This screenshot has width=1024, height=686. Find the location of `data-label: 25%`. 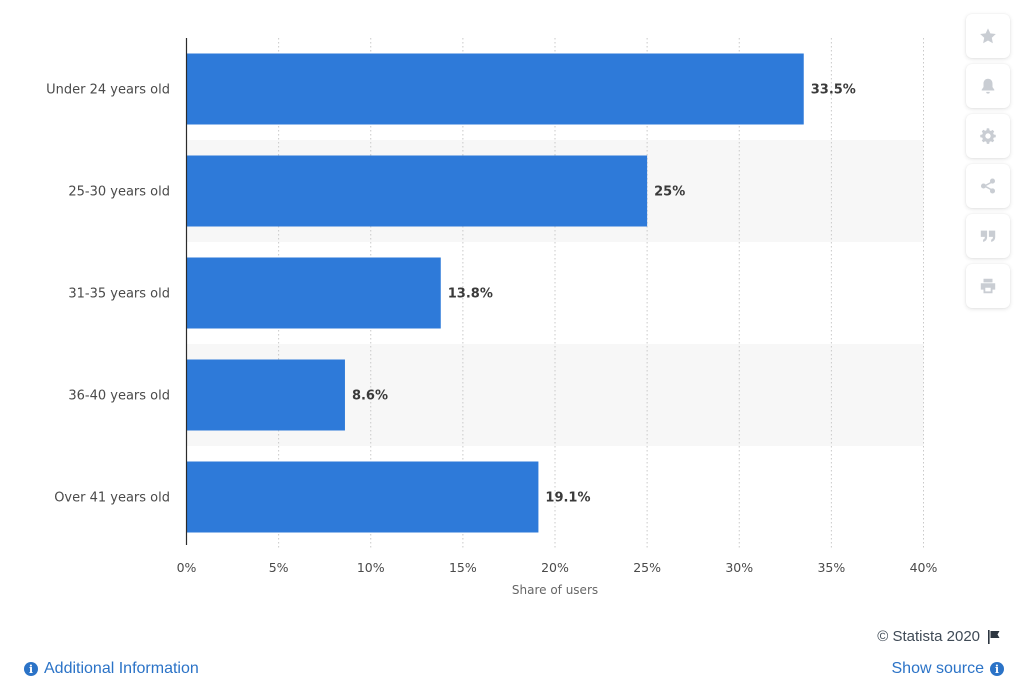

data-label: 25% is located at coordinates (669, 192).